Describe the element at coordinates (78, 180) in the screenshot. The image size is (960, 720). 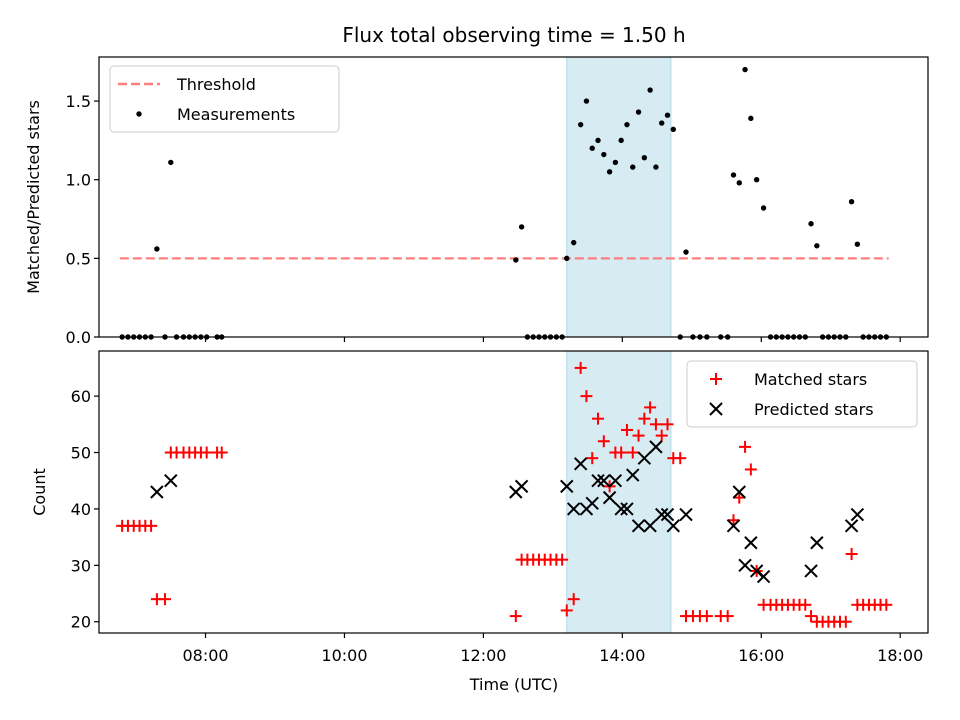
I see `y-tick-label: 1.0` at that location.